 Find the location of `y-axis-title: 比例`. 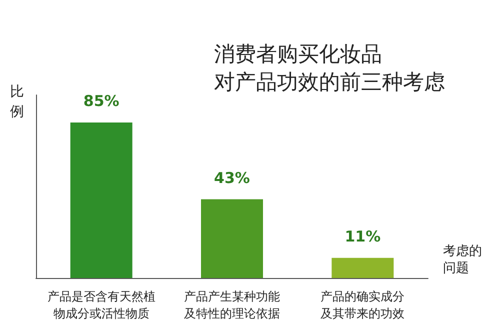

y-axis-title: 比例 is located at coordinates (17, 102).